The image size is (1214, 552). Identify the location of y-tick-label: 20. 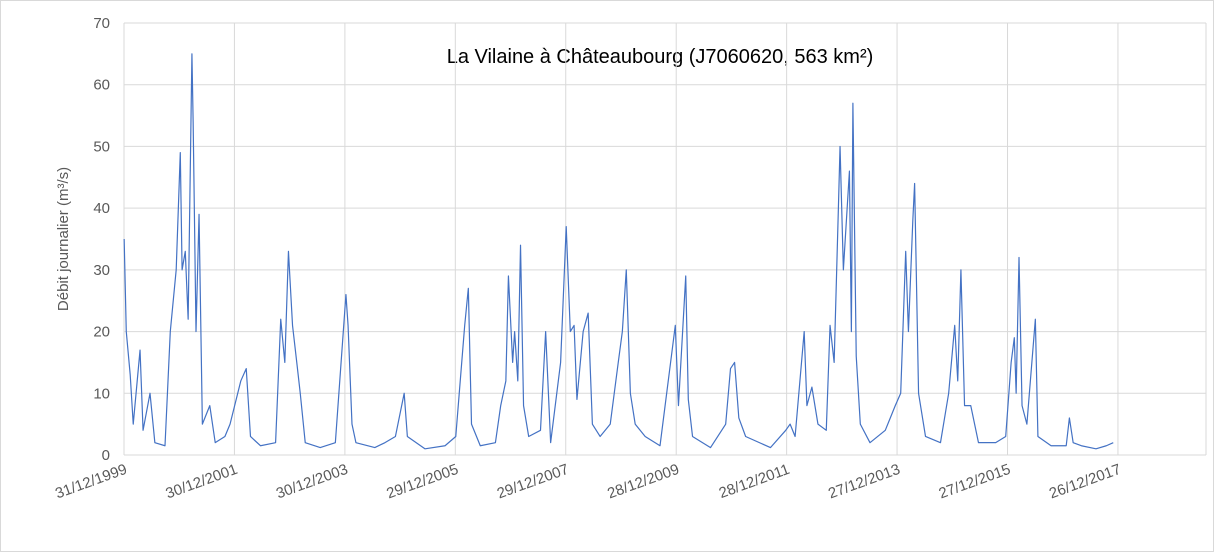
(101, 332).